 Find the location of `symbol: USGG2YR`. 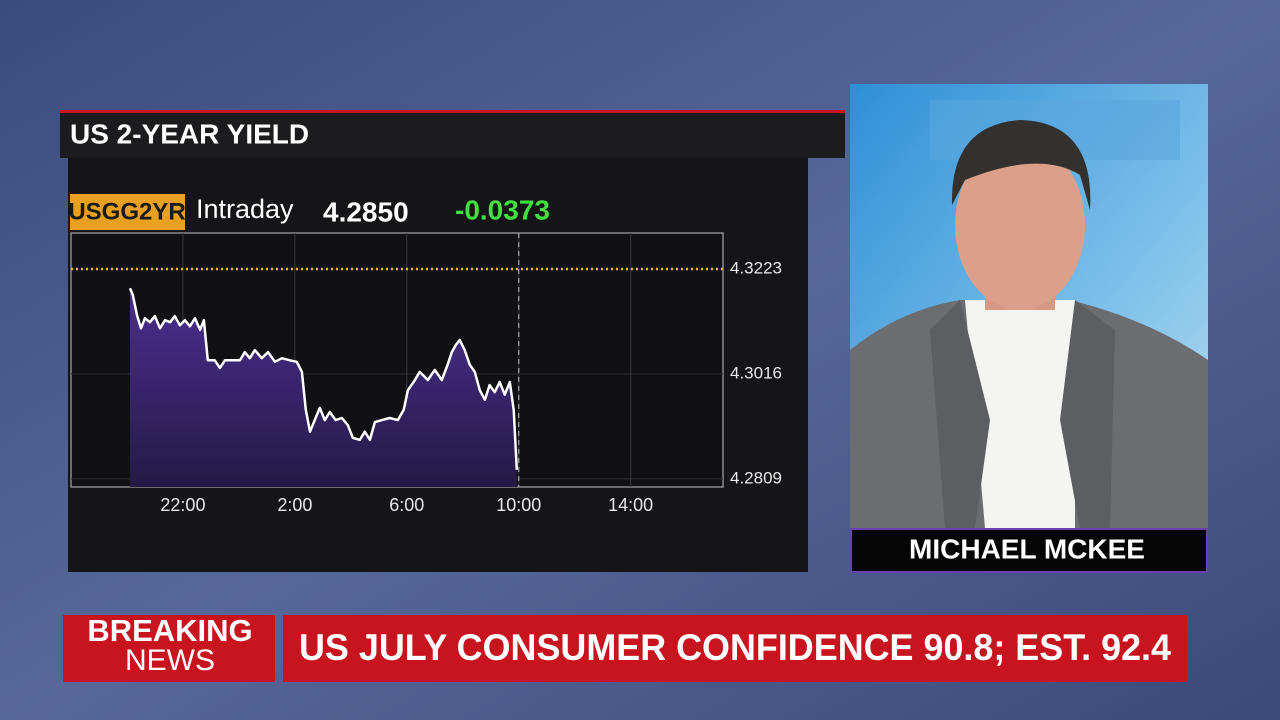

symbol: USGG2YR is located at coordinates (126, 211).